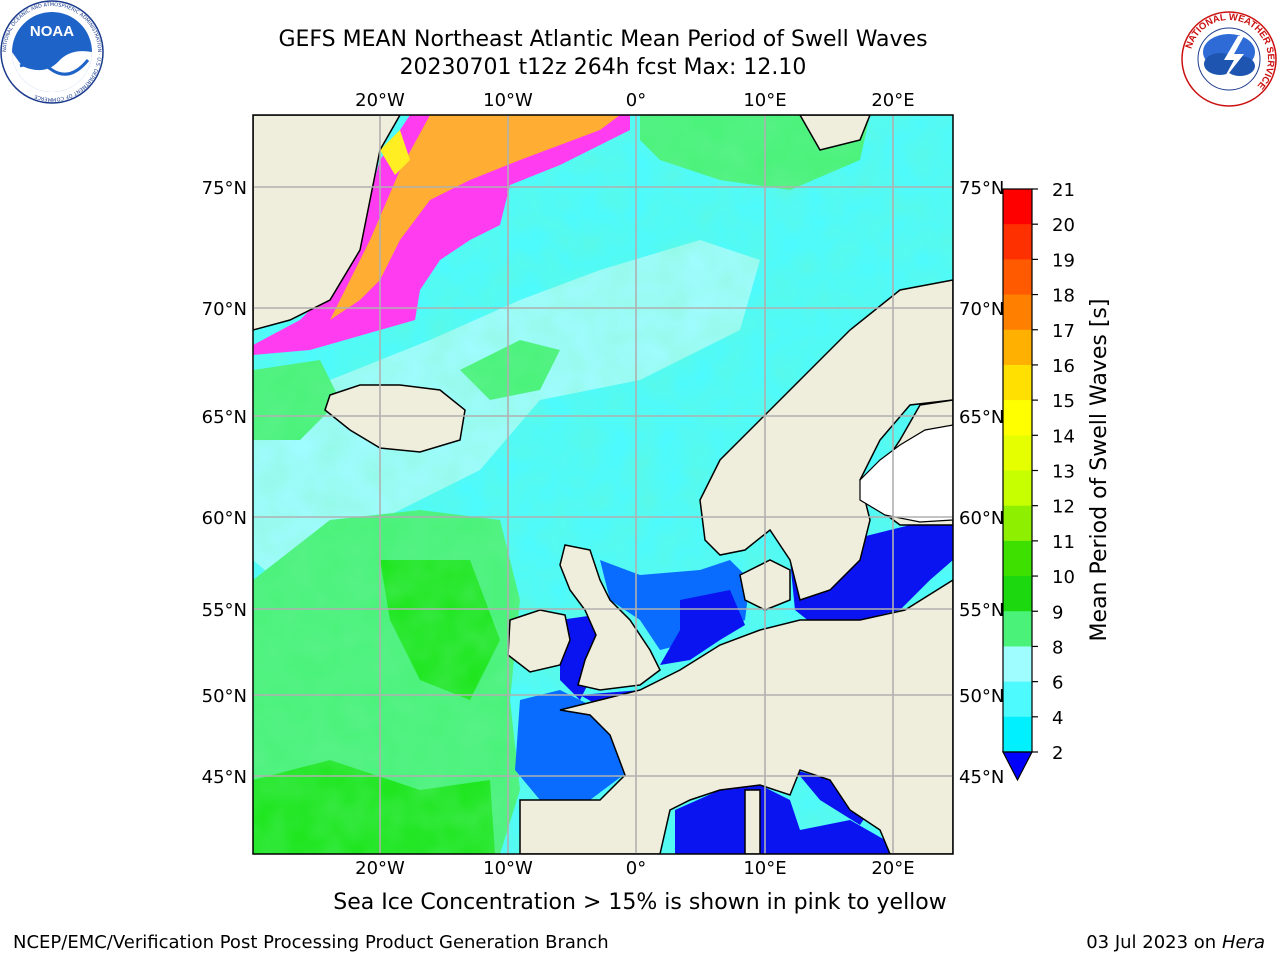 This screenshot has width=1280, height=960. Describe the element at coordinates (764, 868) in the screenshot. I see `lon-label-10e-bottom: 10°E` at that location.